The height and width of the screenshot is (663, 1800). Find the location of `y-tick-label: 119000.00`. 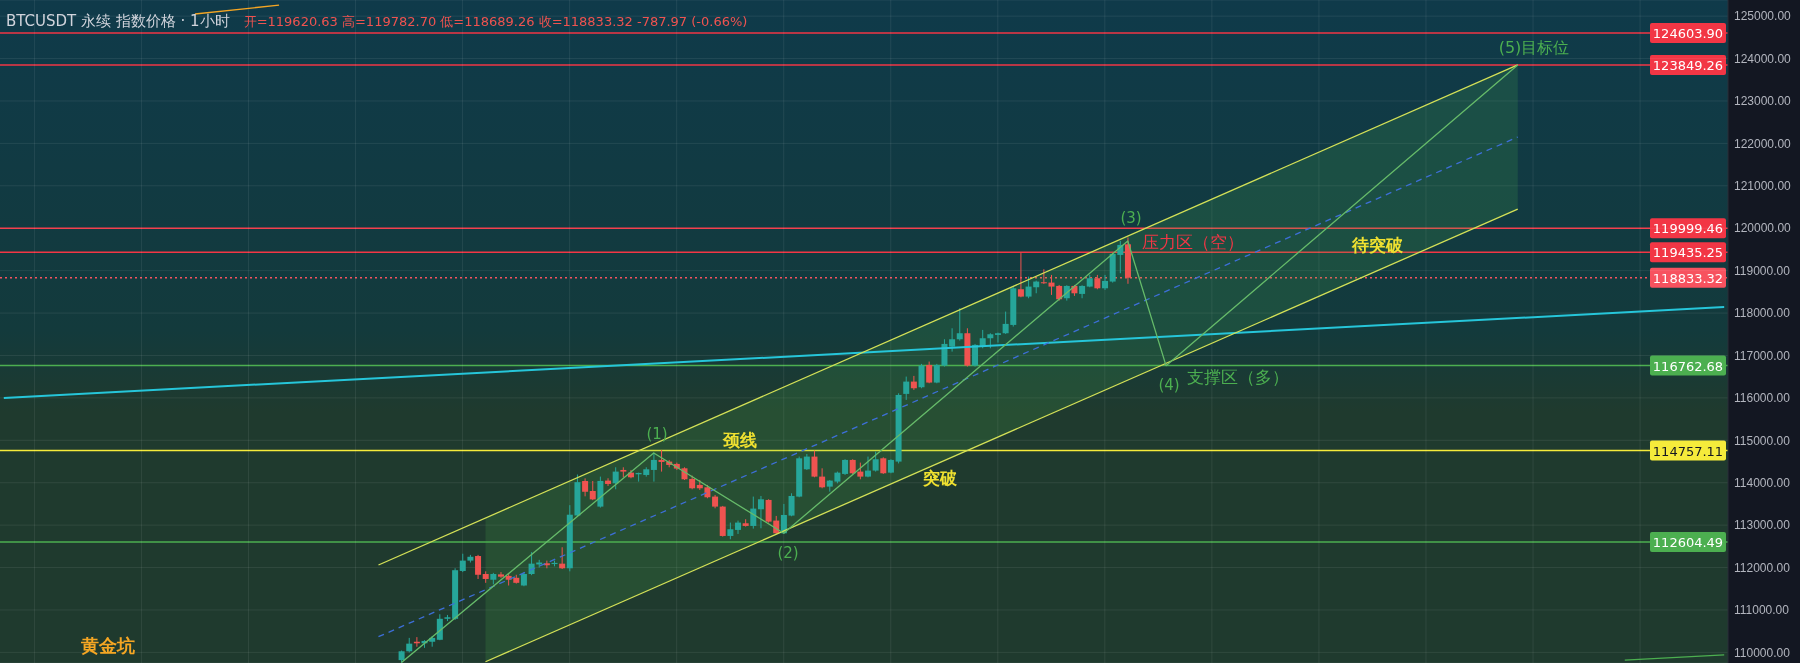

y-tick-label: 119000.00 is located at coordinates (1762, 270).